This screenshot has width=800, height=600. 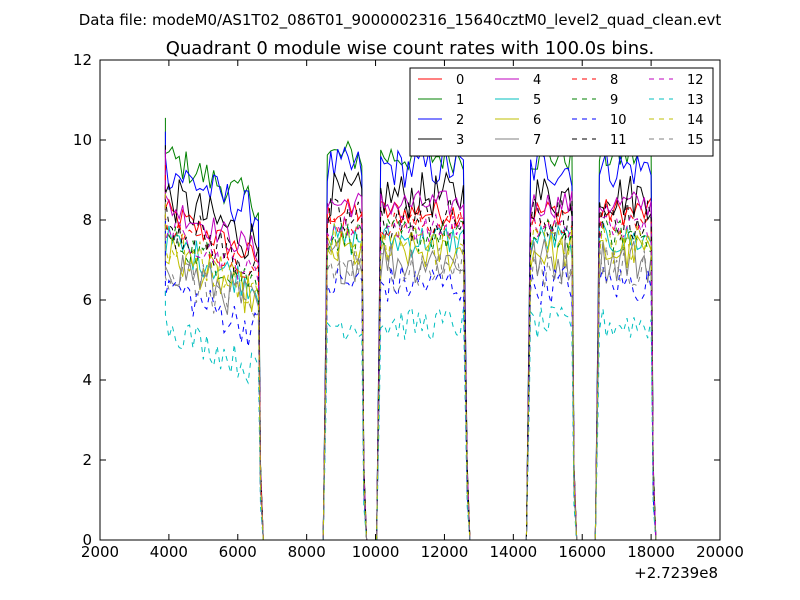 I want to click on x-tick-label: 12000, so click(x=445, y=552).